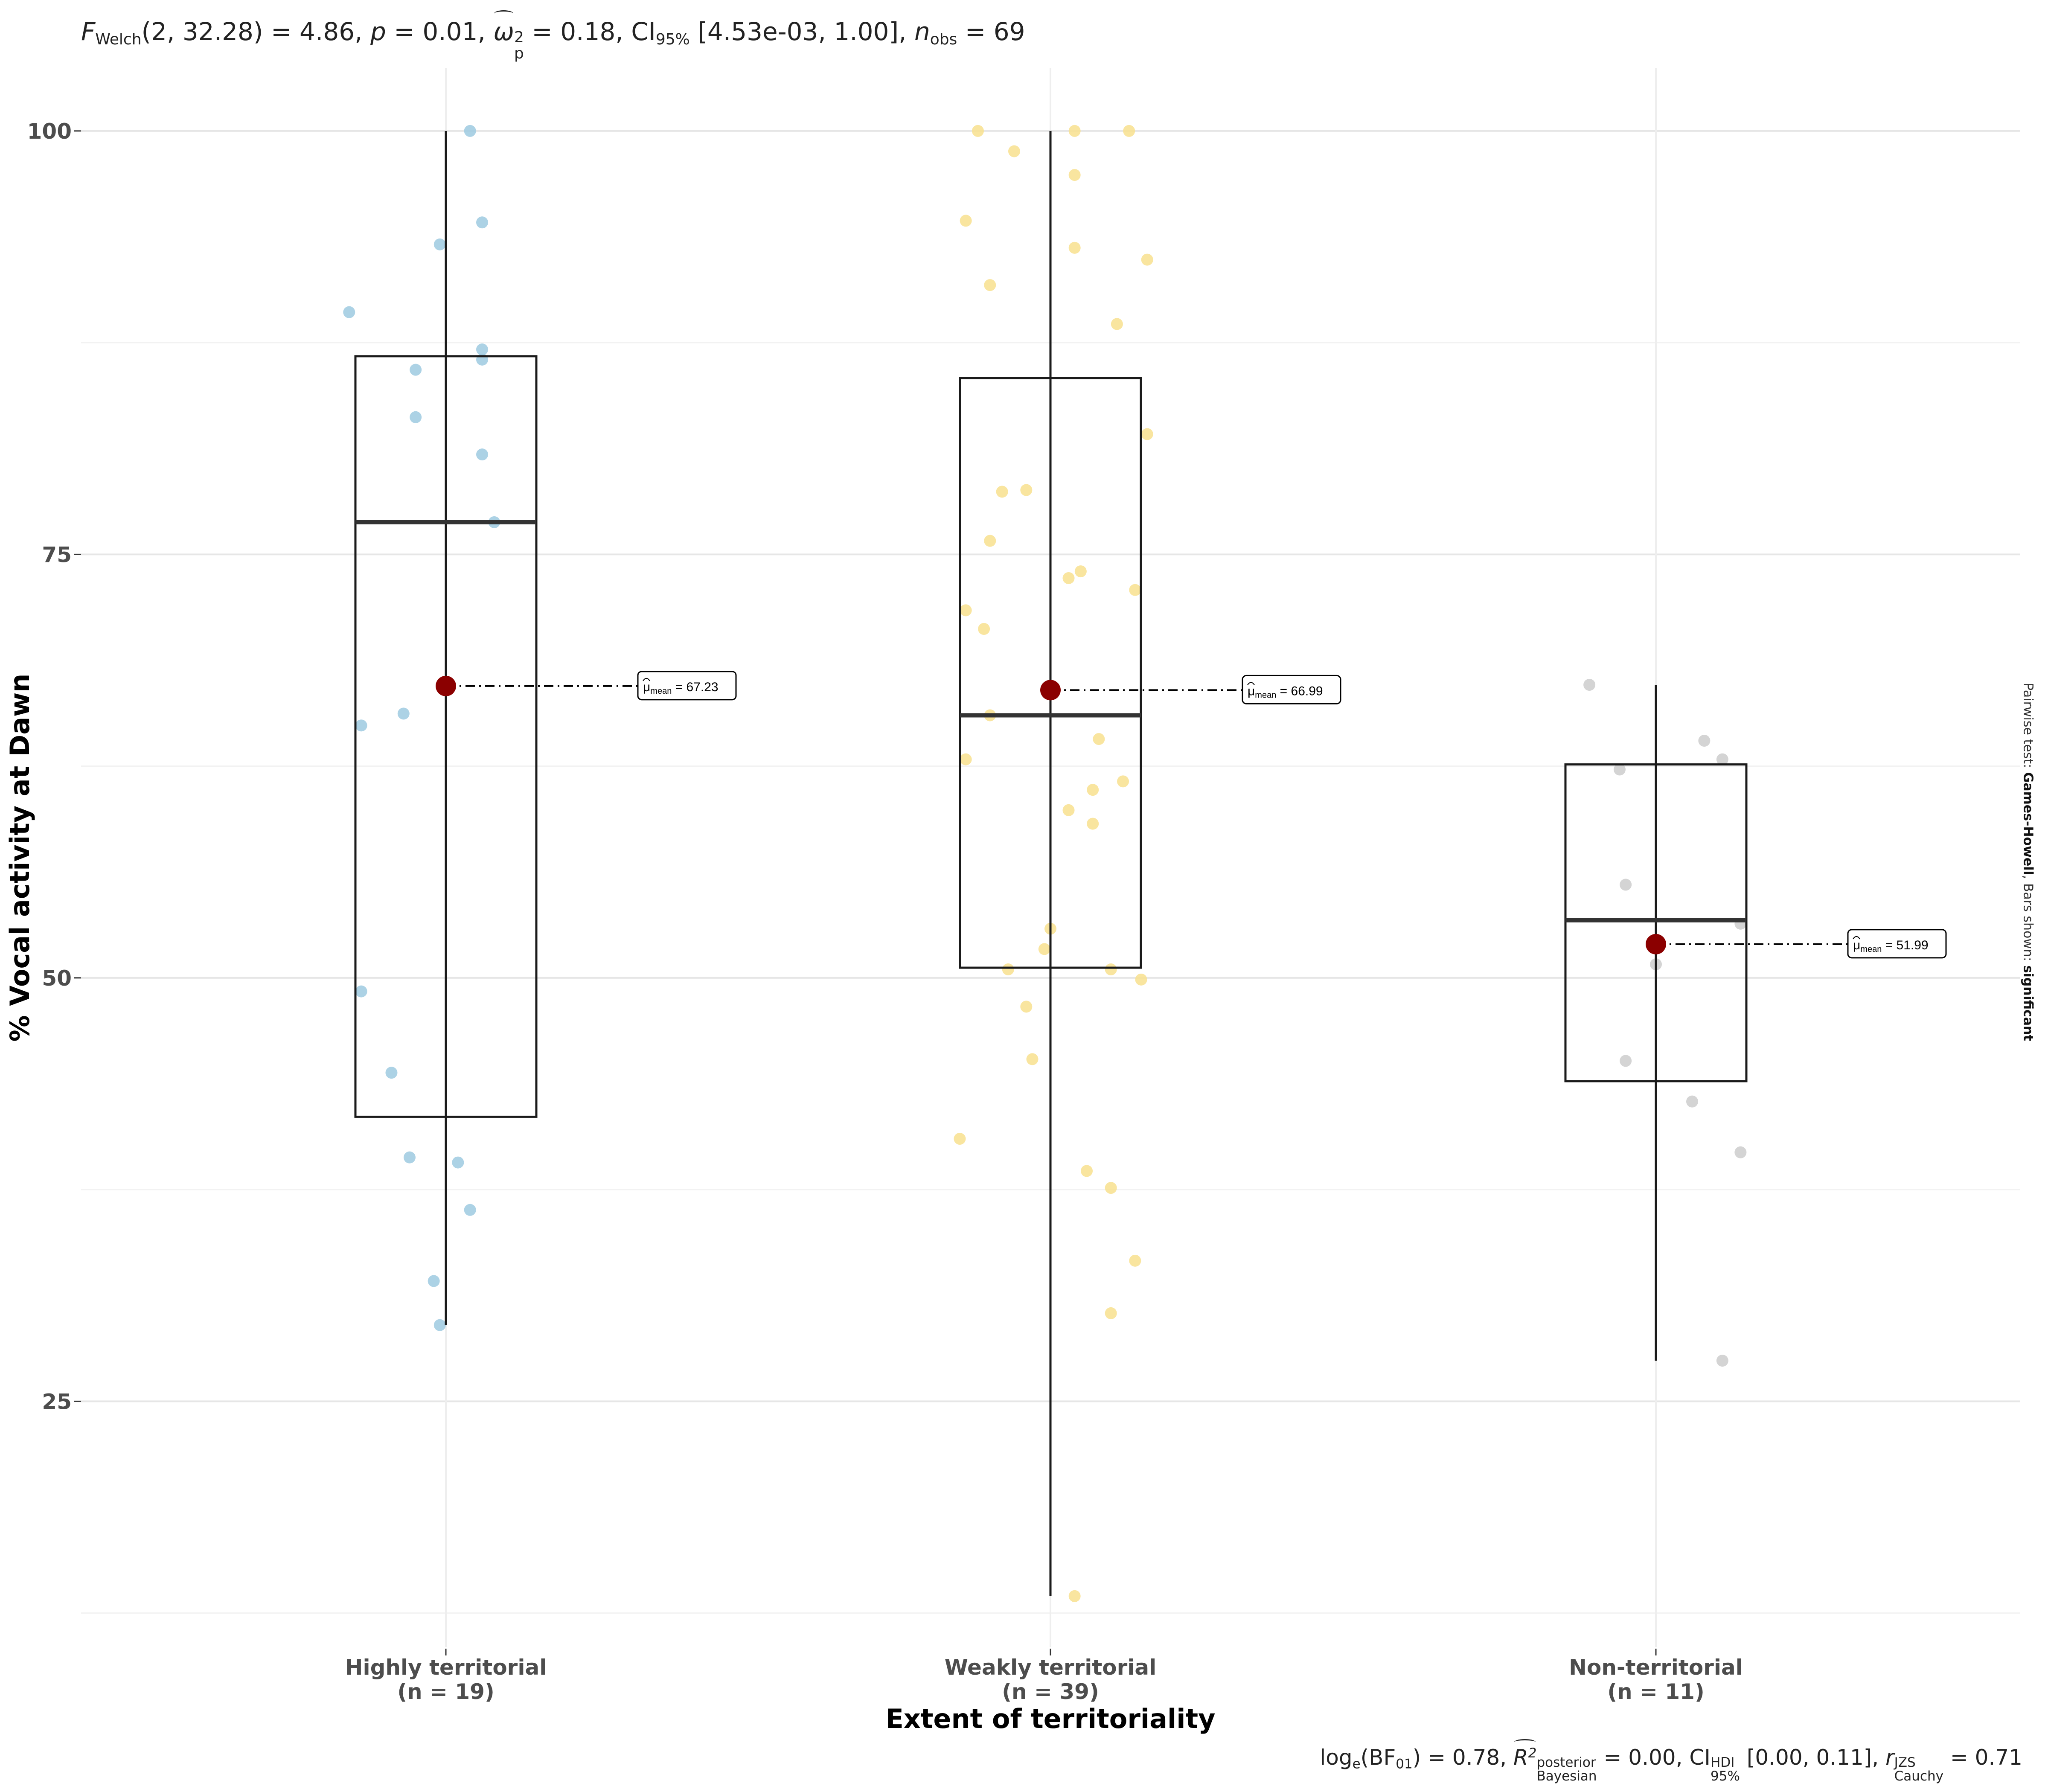 This screenshot has width=2048, height=1792. Describe the element at coordinates (1891, 946) in the screenshot. I see `mean-label-text: μmean = 51.99` at that location.